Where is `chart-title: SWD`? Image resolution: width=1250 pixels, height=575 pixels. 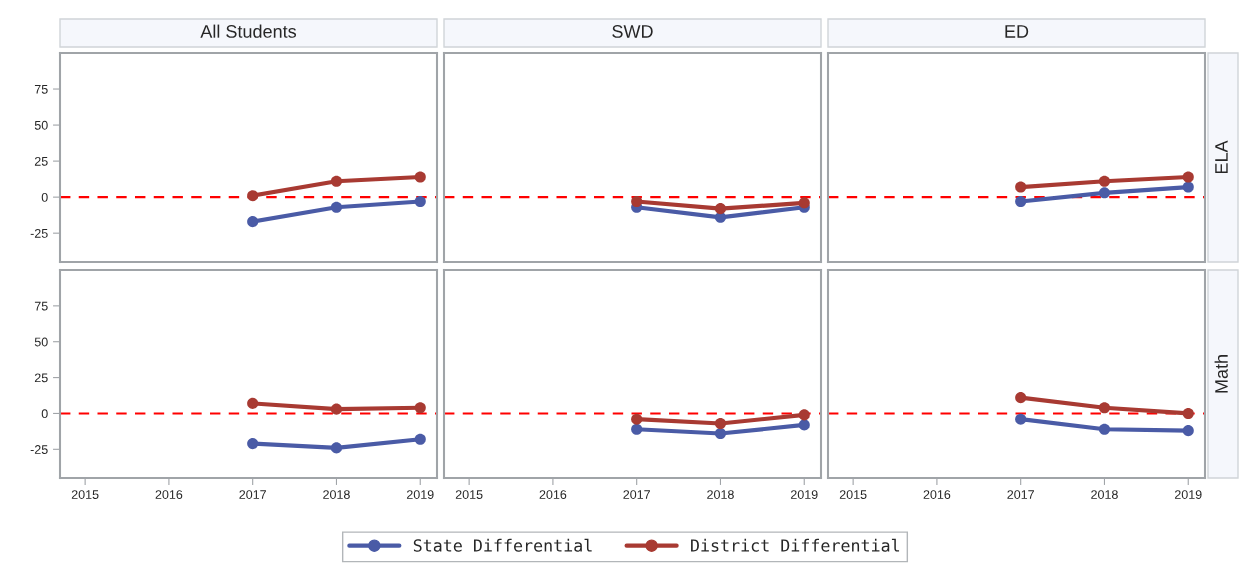
chart-title: SWD is located at coordinates (632, 31).